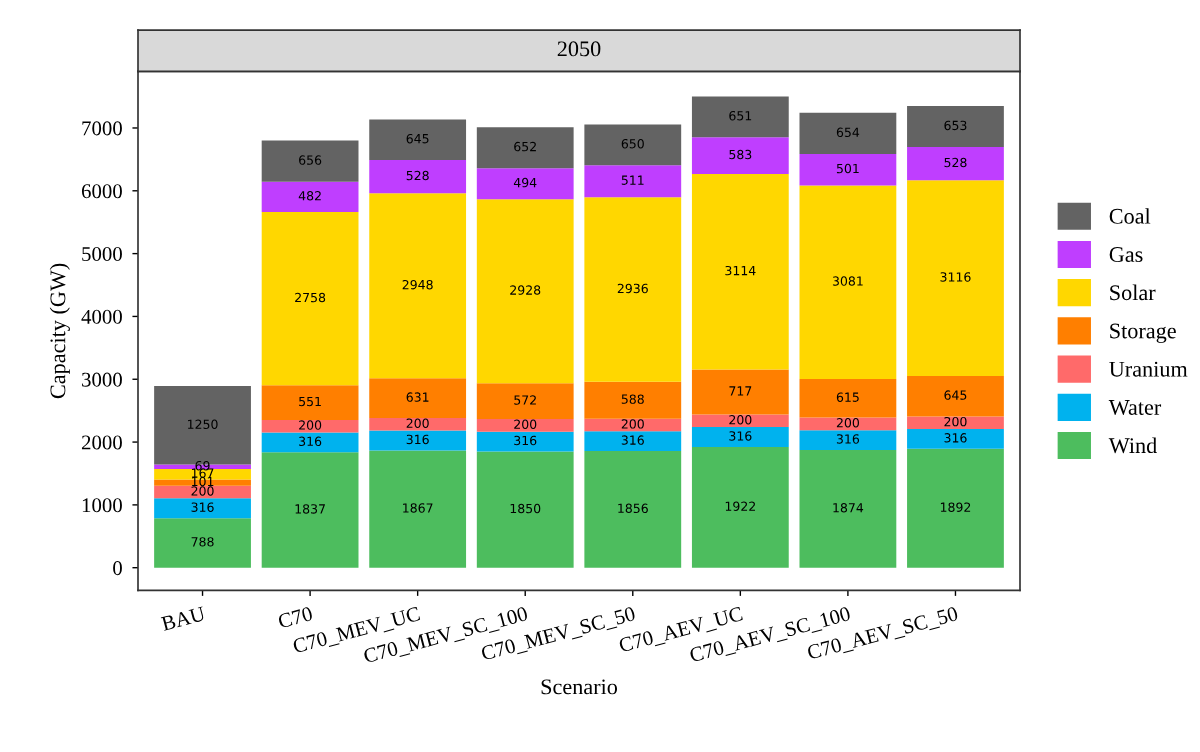 Image resolution: width=1200 pixels, height=752 pixels. I want to click on y-tick-label: 7000, so click(102, 128).